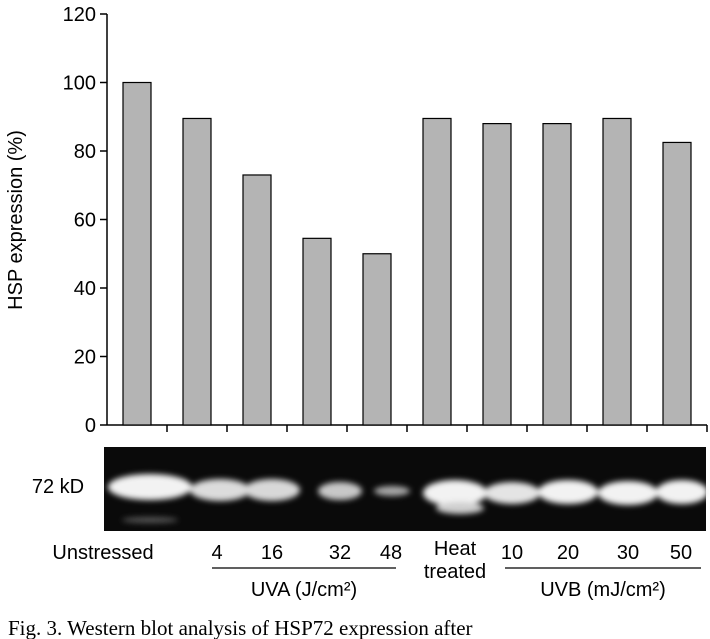  I want to click on y-tick-label: 20, so click(85, 358).